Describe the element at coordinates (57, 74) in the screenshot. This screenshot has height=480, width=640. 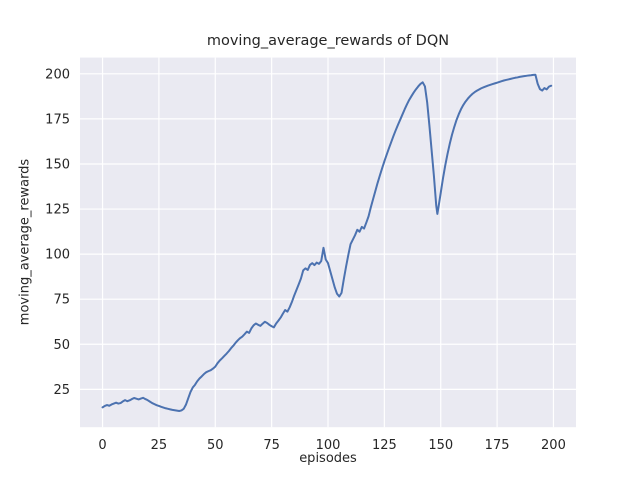
I see `y-tick-label: 200` at that location.